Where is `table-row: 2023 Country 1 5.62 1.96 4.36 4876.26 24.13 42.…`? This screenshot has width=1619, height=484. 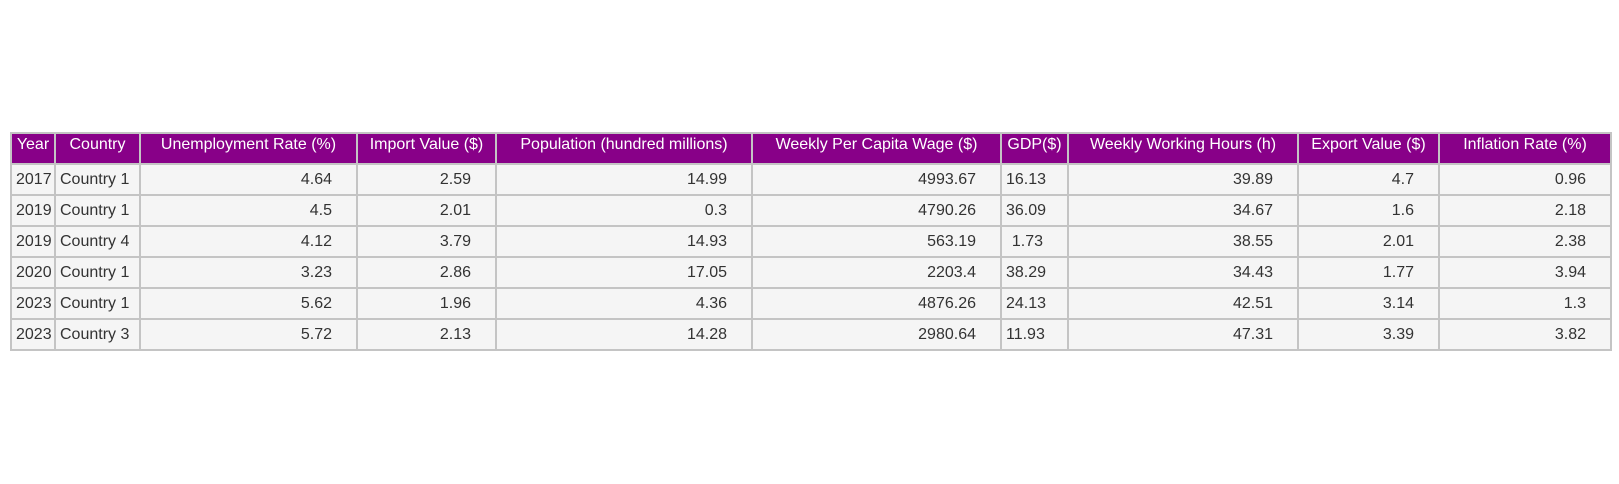
table-row: 2023 Country 1 5.62 1.96 4.36 4876.26 24.13 42.… is located at coordinates (811, 303).